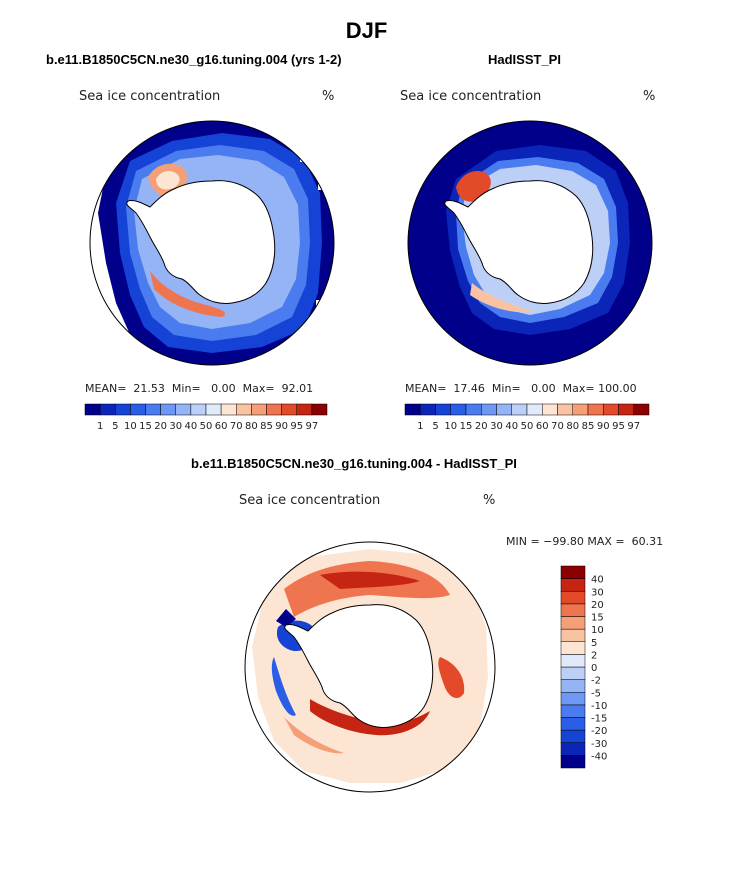 The image size is (733, 871). Describe the element at coordinates (599, 744) in the screenshot. I see `colorbar-tick-label: -30` at that location.